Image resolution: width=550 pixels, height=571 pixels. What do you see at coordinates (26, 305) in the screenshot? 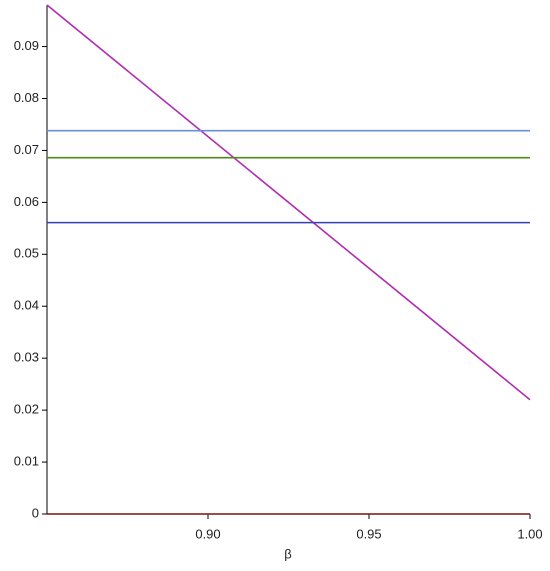
I see `y-tick-label: 0.04` at bounding box center [26, 305].